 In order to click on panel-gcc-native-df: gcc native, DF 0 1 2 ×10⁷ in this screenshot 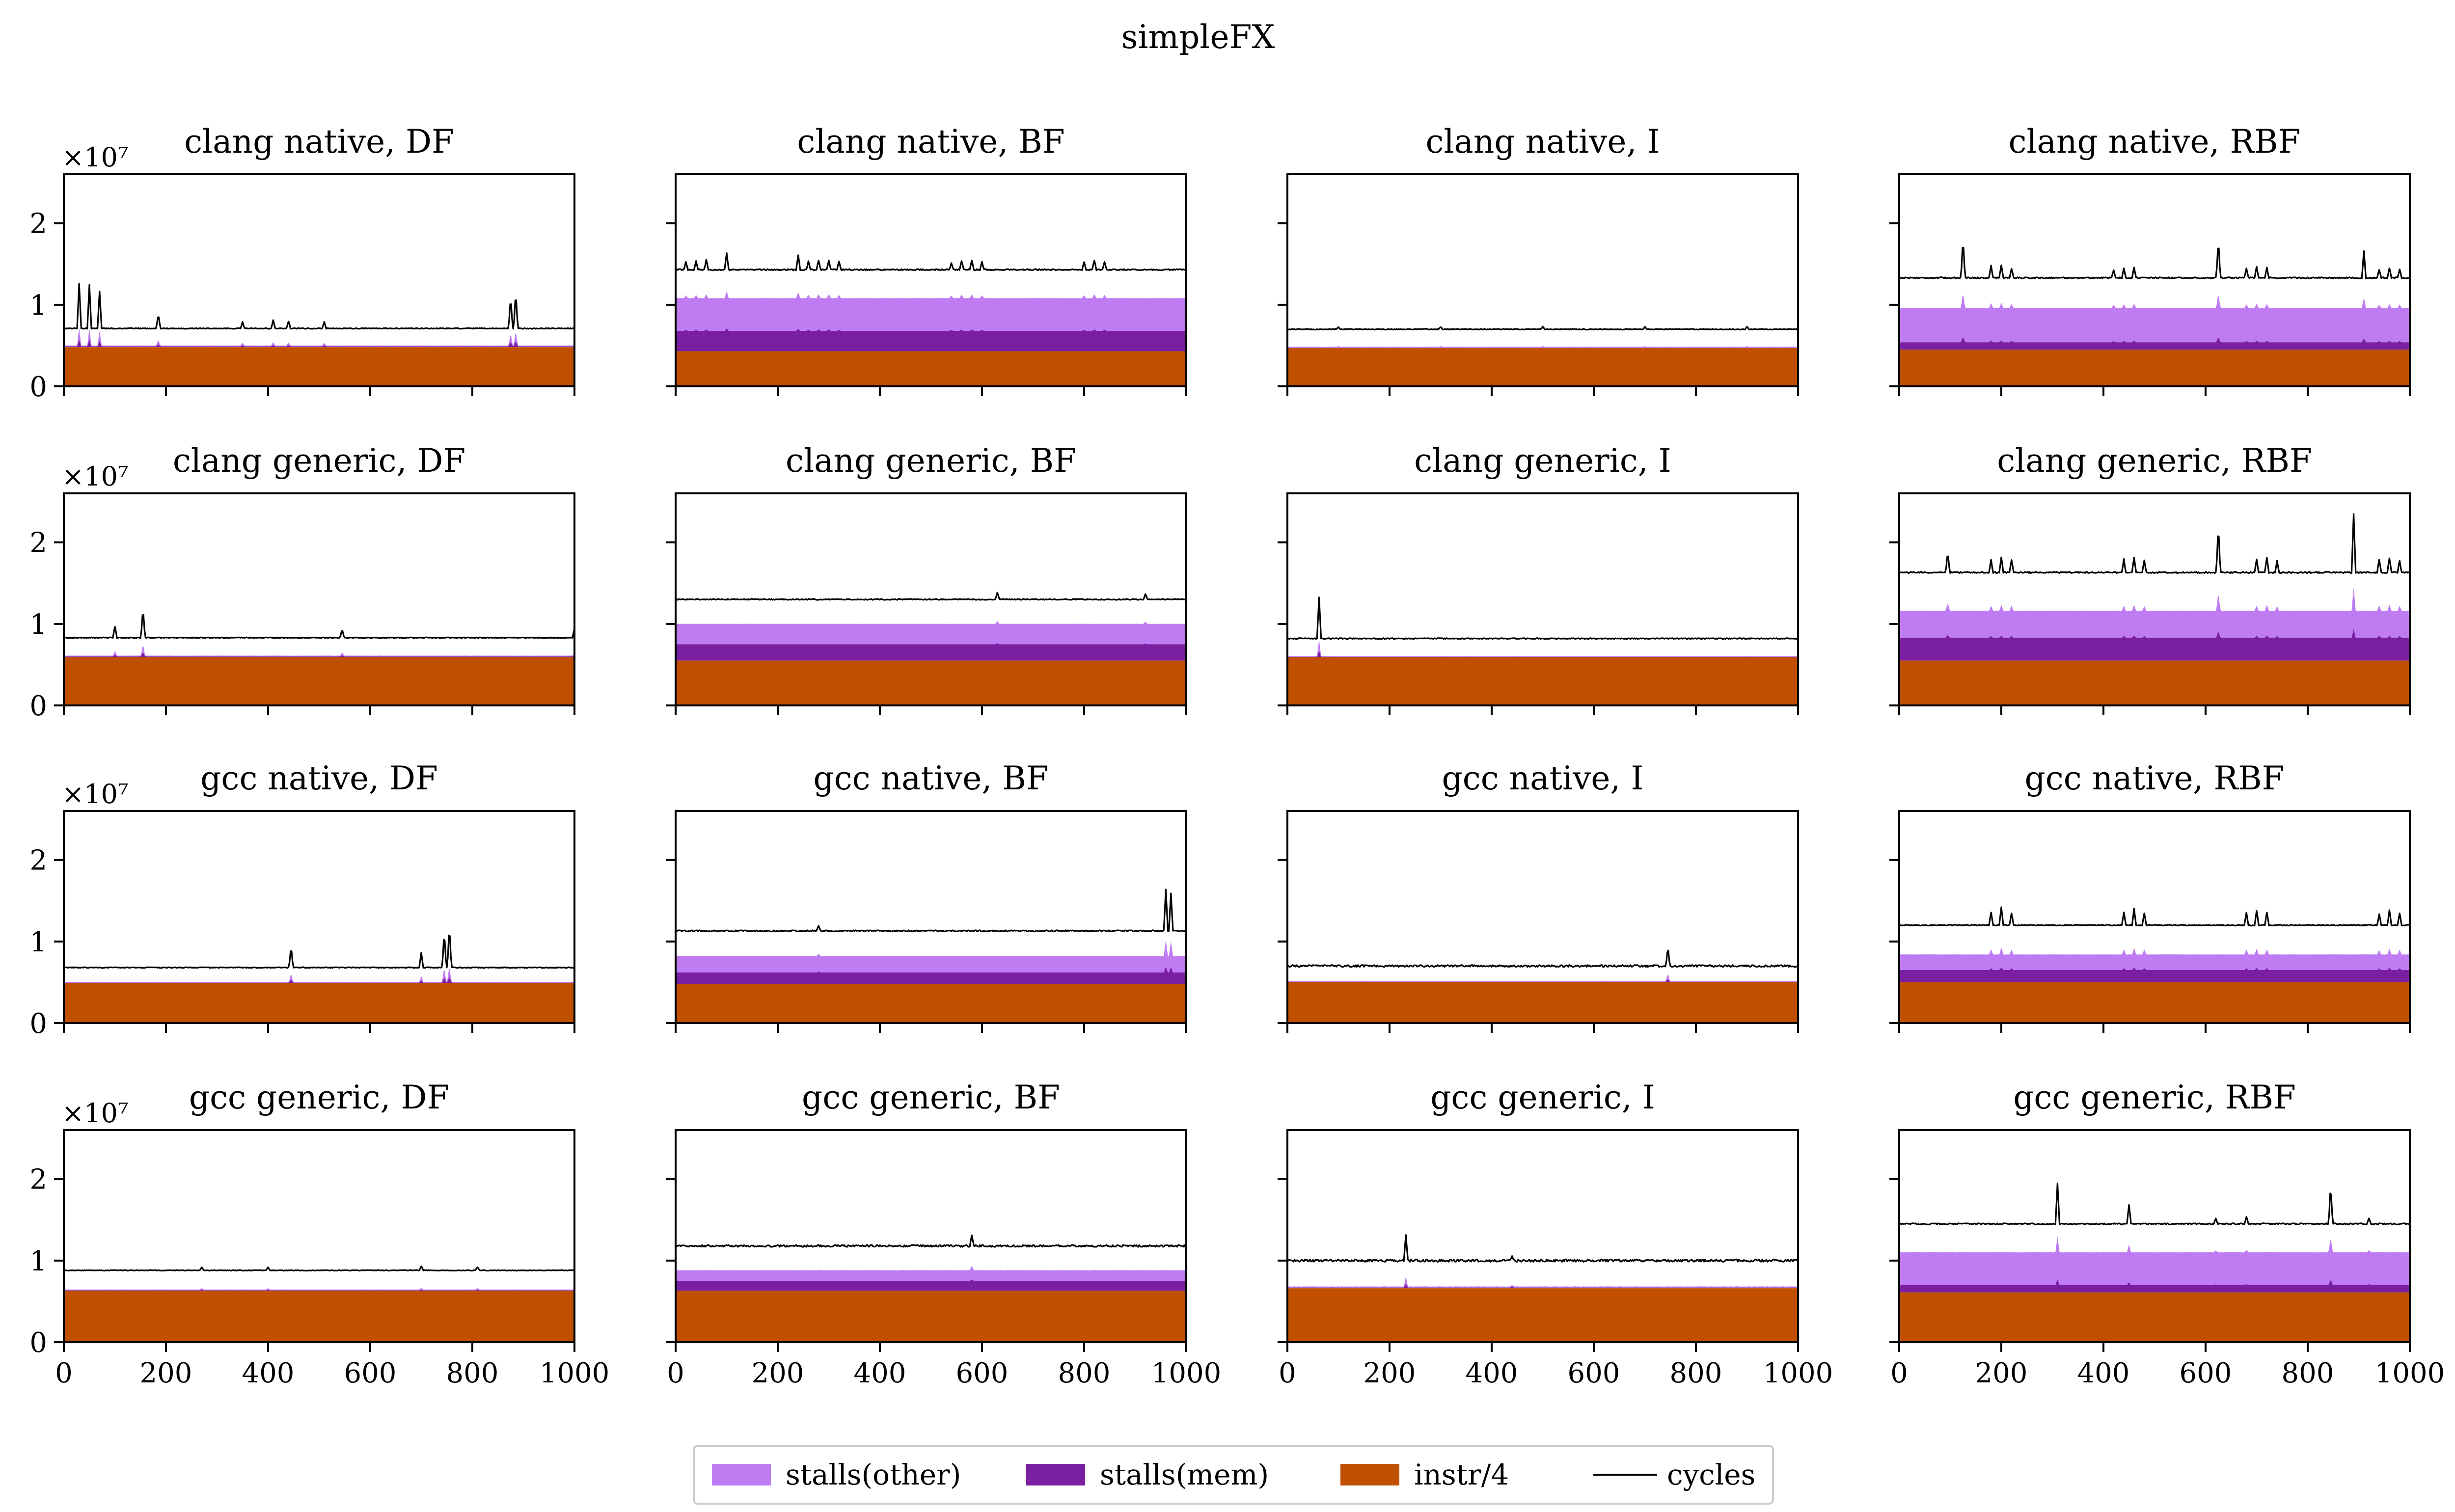, I will do `click(302, 900)`.